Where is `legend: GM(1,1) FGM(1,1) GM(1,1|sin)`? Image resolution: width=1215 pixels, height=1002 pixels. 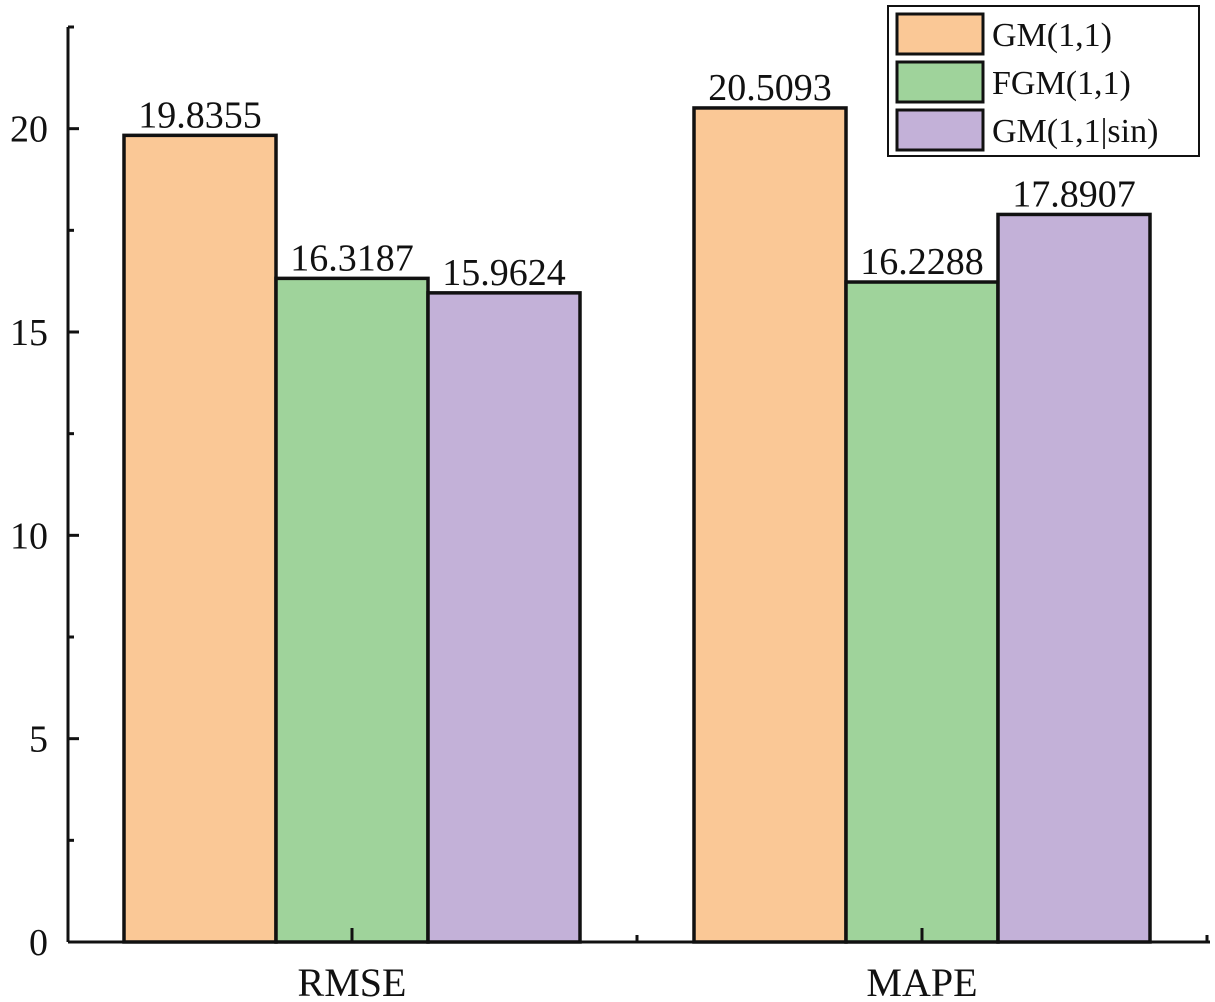
legend: GM(1,1) FGM(1,1) GM(1,1|sin) is located at coordinates (1043, 81).